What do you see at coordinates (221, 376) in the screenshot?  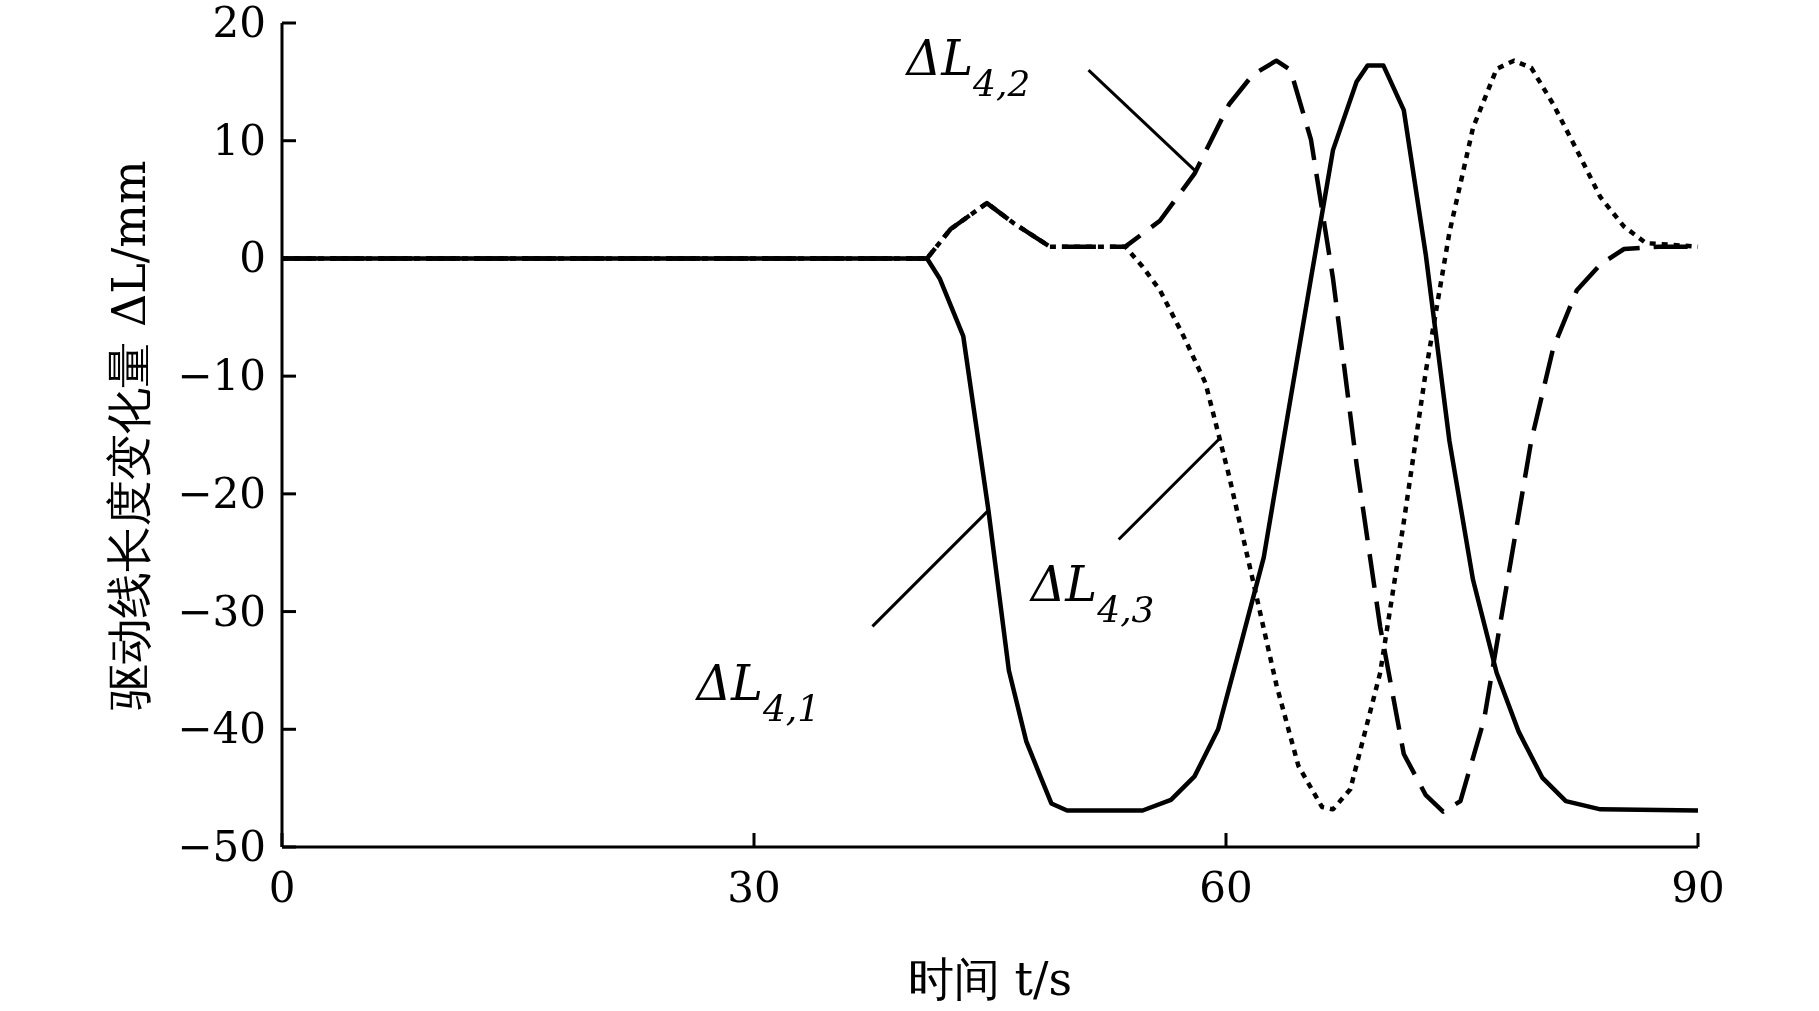 I see `y-tick-label: −10` at bounding box center [221, 376].